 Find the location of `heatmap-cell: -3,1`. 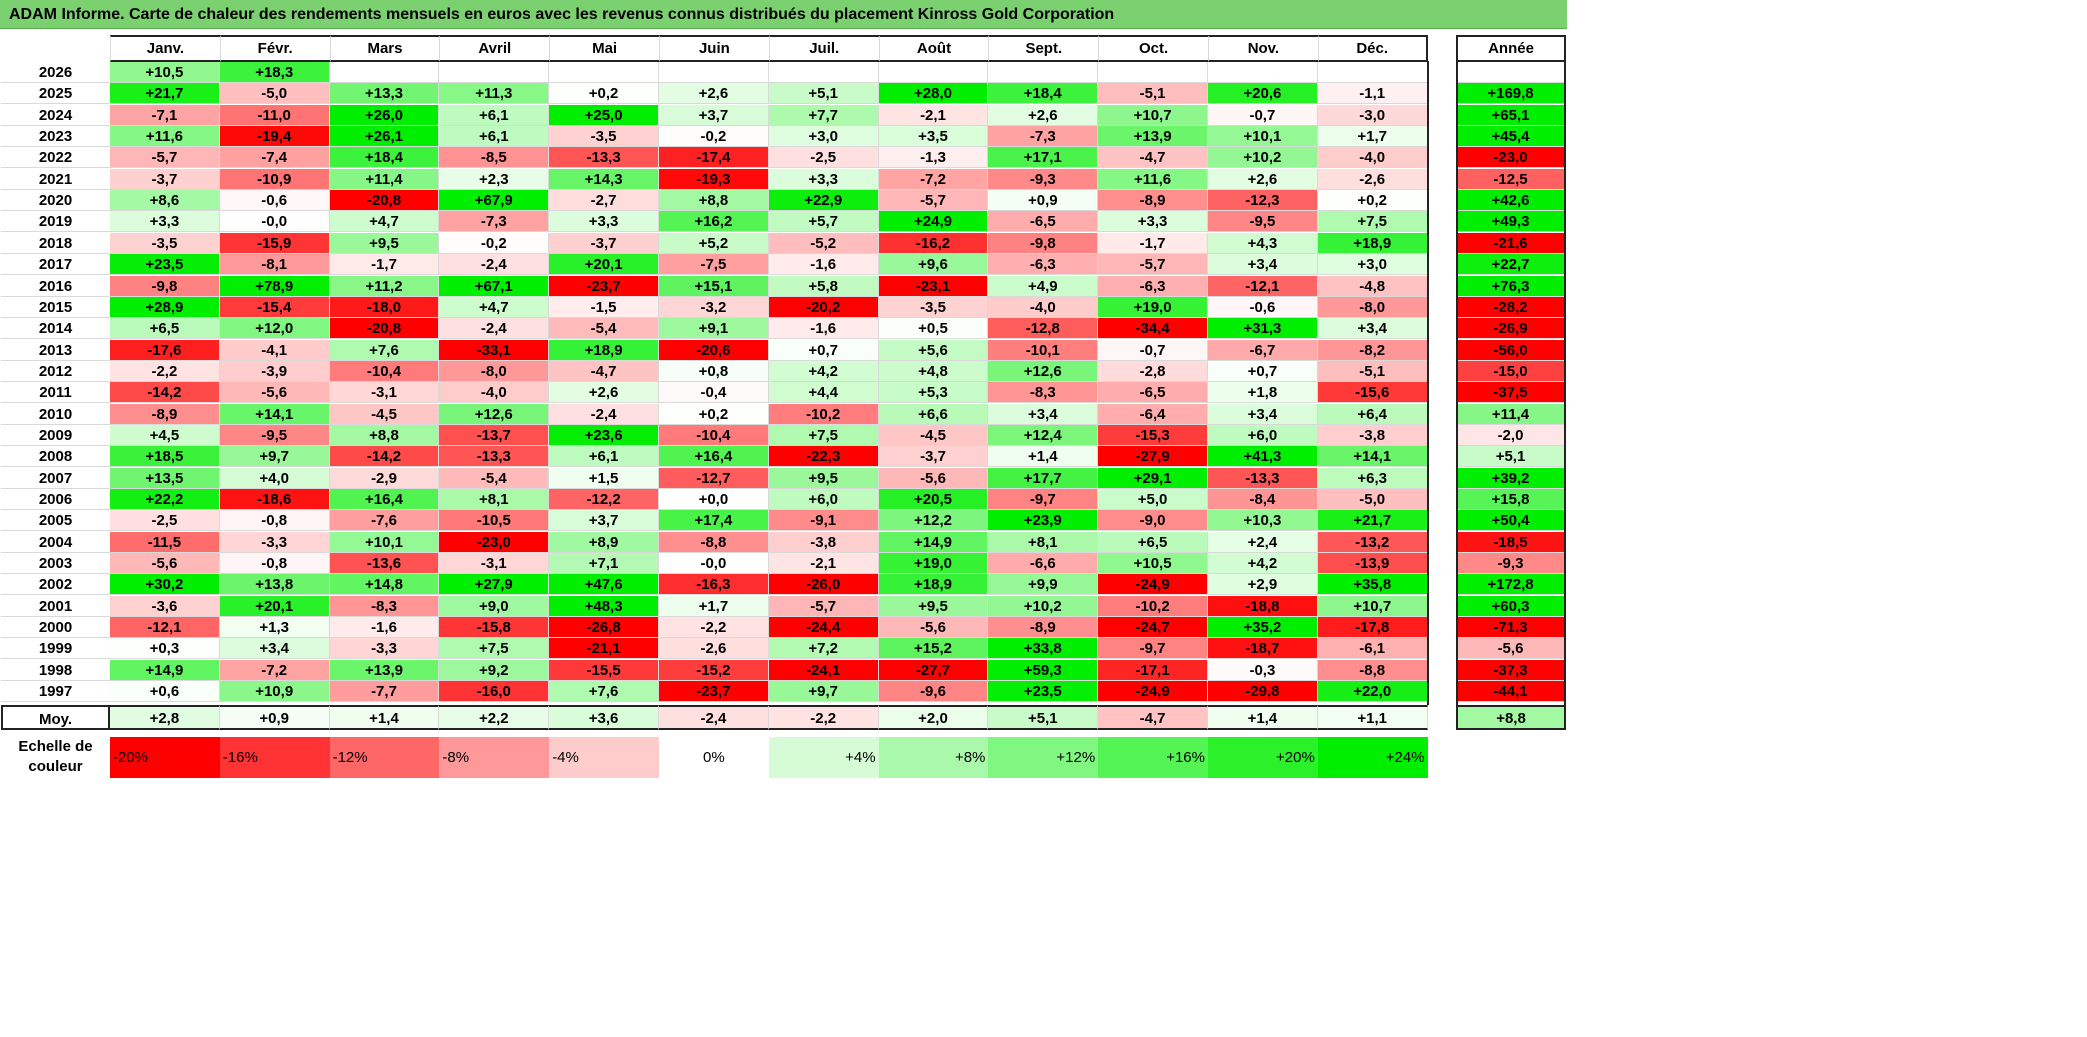

heatmap-cell: -3,1 is located at coordinates (384, 393).